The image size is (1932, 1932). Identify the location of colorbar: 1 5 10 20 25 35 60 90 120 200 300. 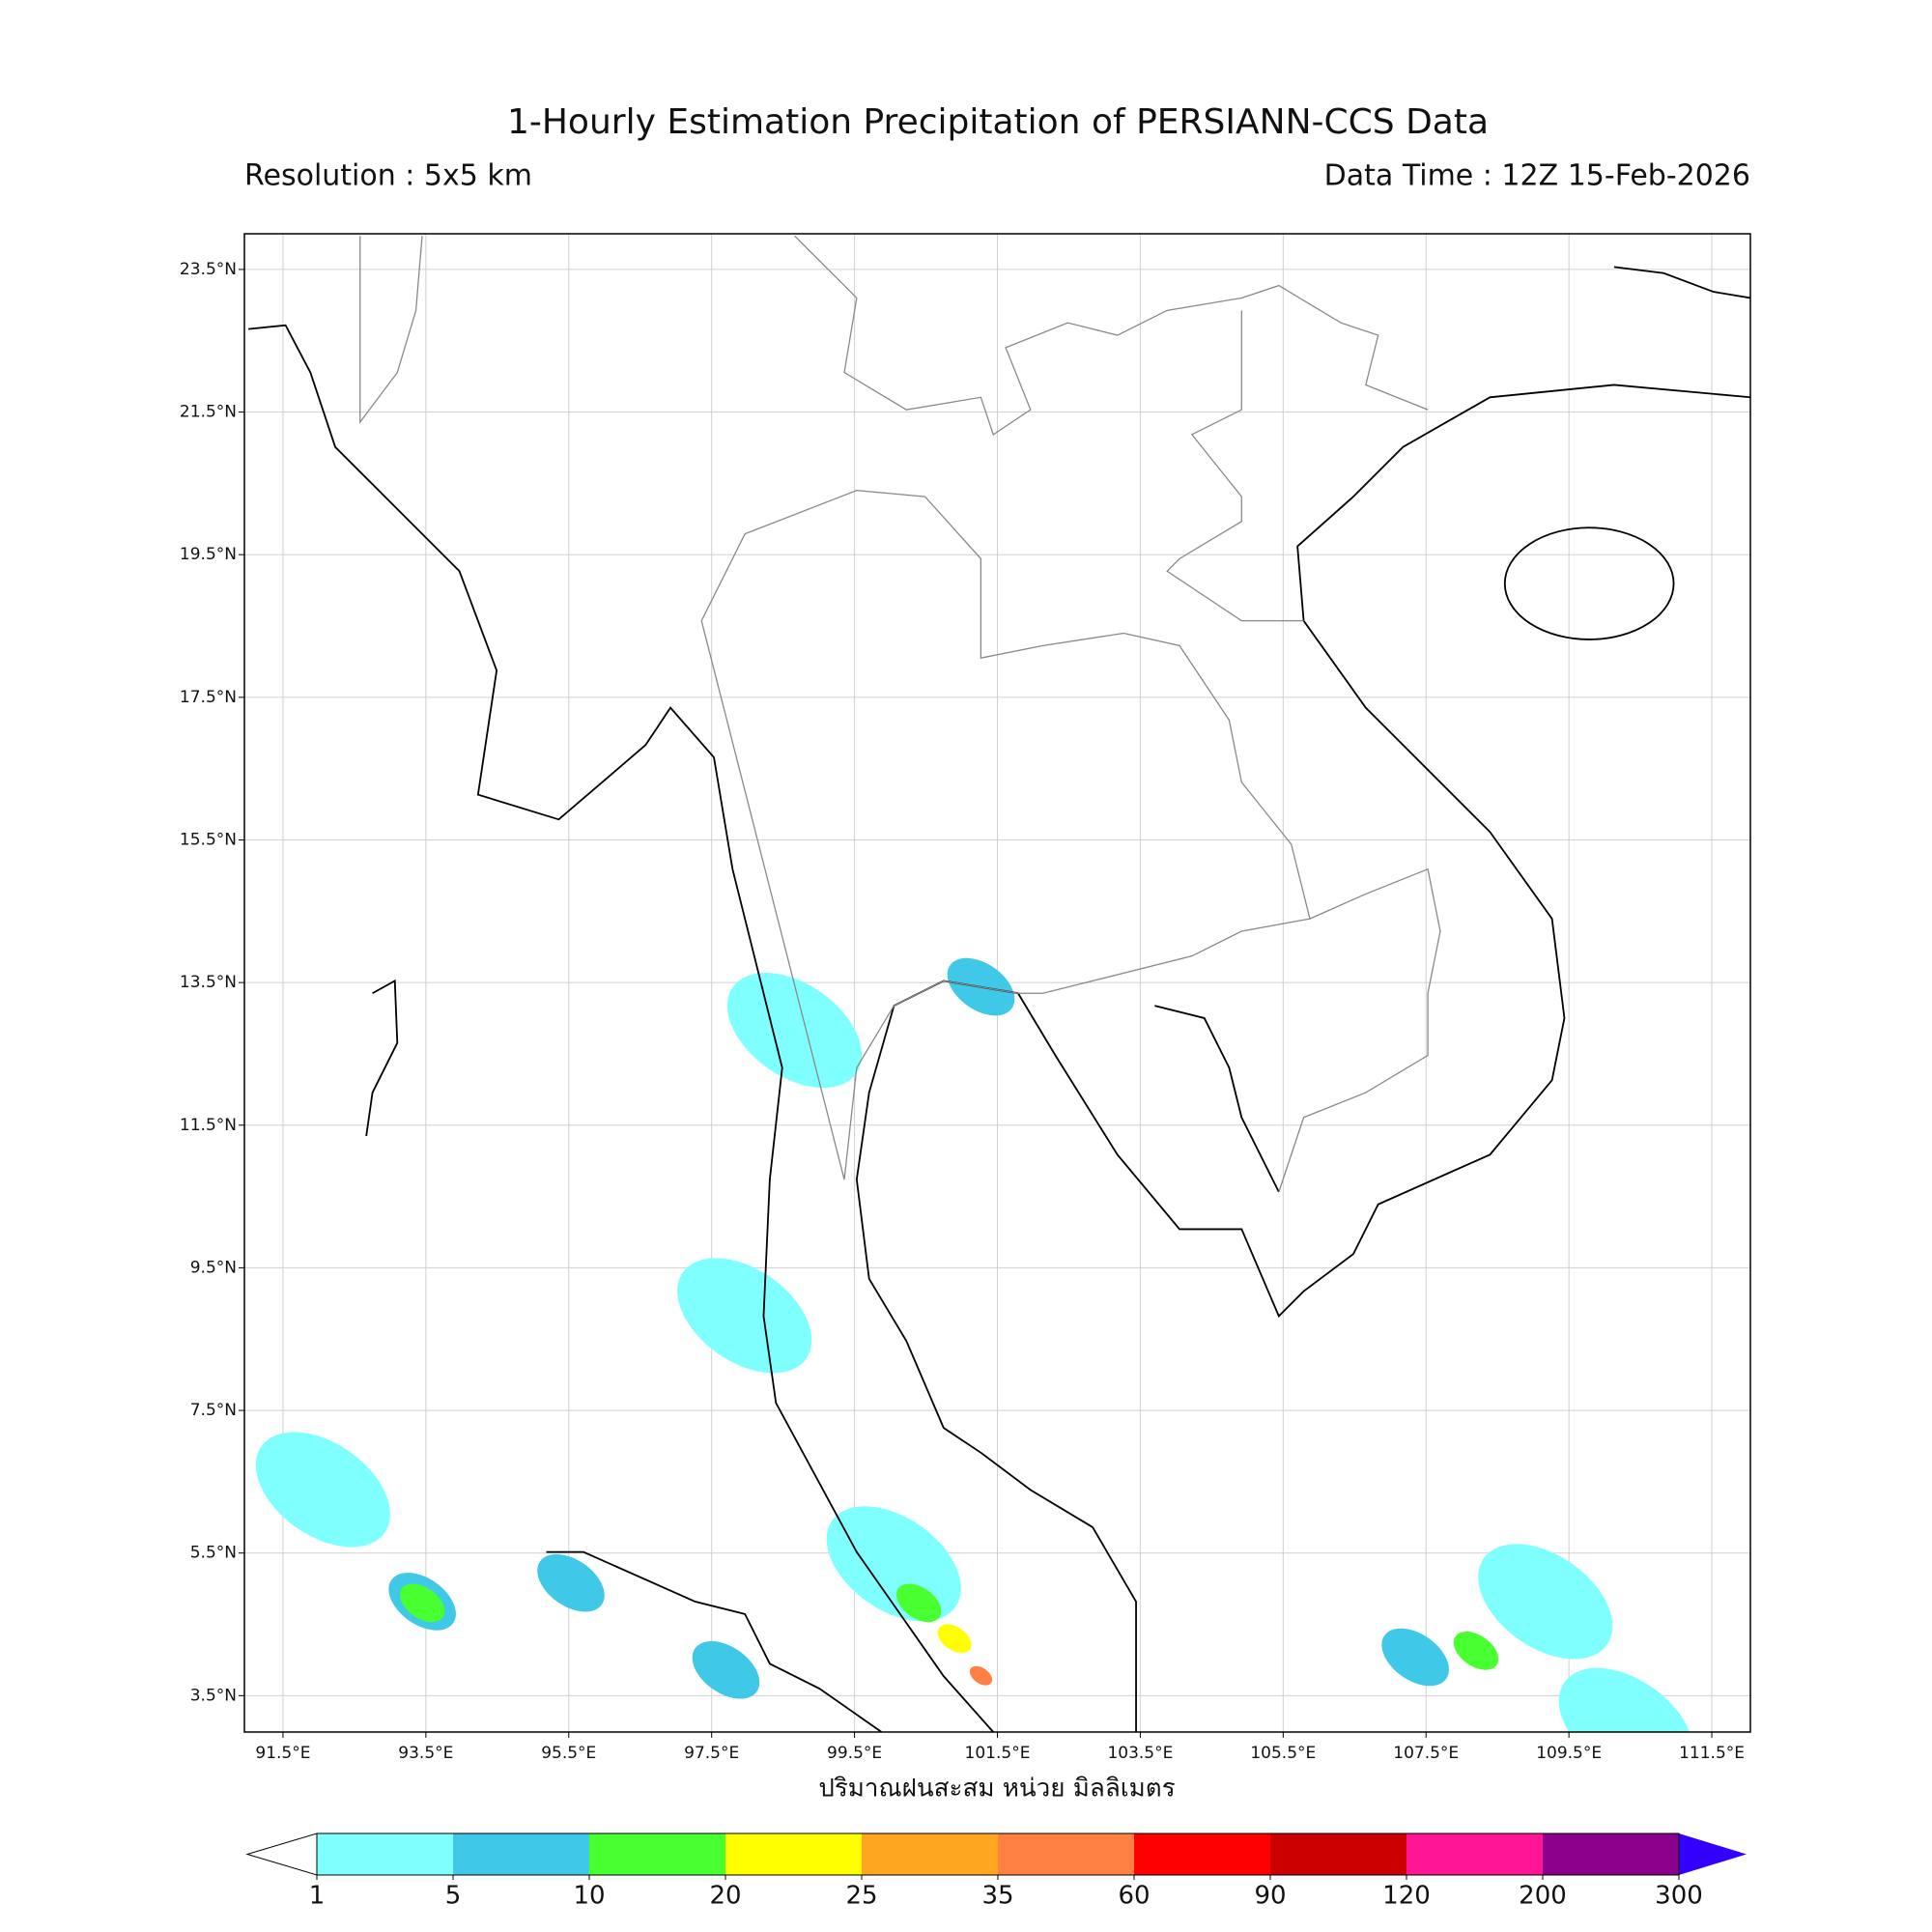
(996, 1872).